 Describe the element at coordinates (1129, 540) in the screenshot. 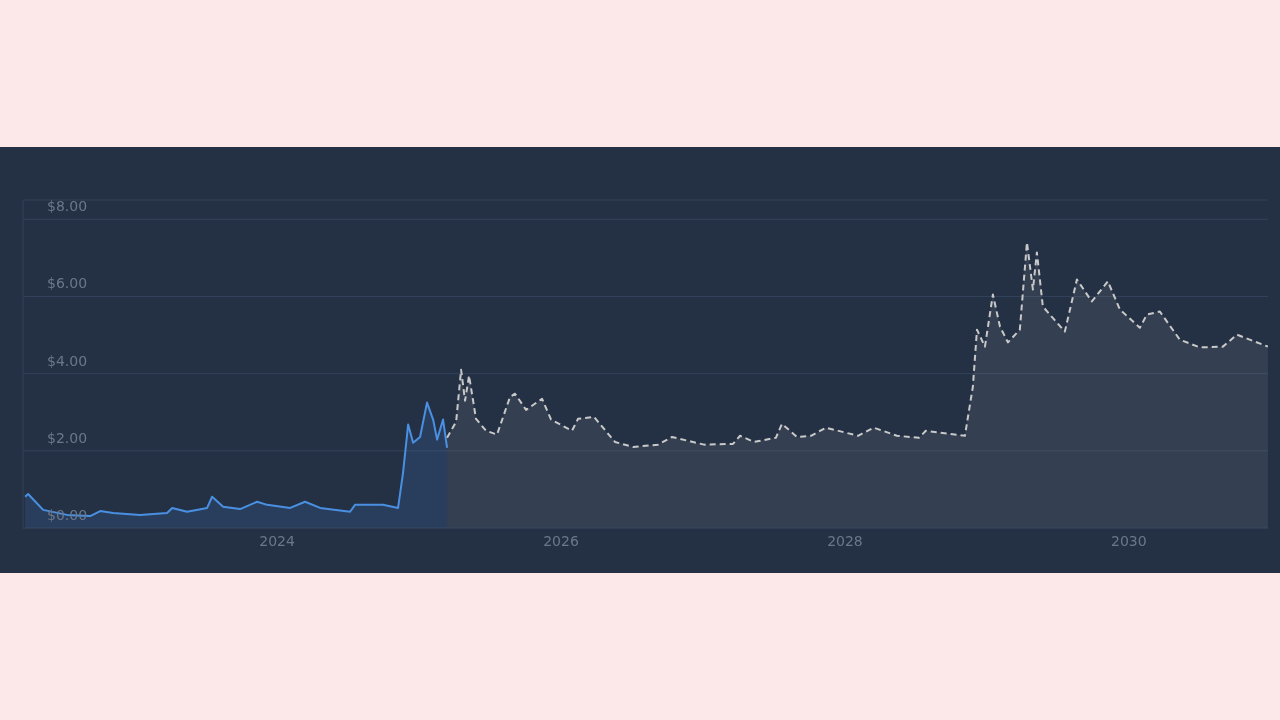

I see `x-tick-label: 2030` at that location.